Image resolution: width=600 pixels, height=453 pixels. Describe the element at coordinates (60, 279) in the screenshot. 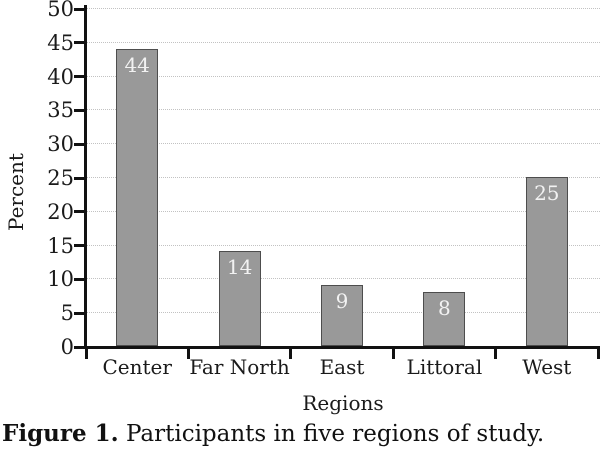

I see `y-tick-label: 10` at that location.